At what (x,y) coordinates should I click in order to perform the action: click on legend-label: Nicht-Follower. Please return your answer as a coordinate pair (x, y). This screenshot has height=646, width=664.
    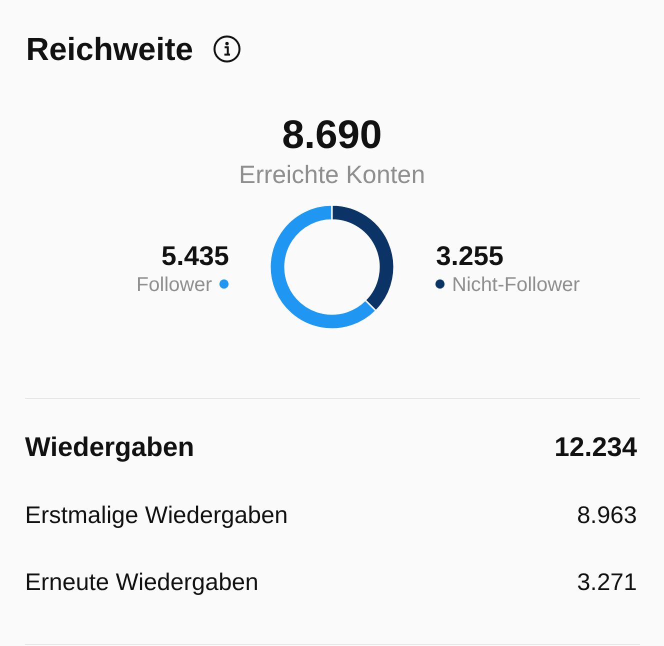
    Looking at the image, I should click on (516, 285).